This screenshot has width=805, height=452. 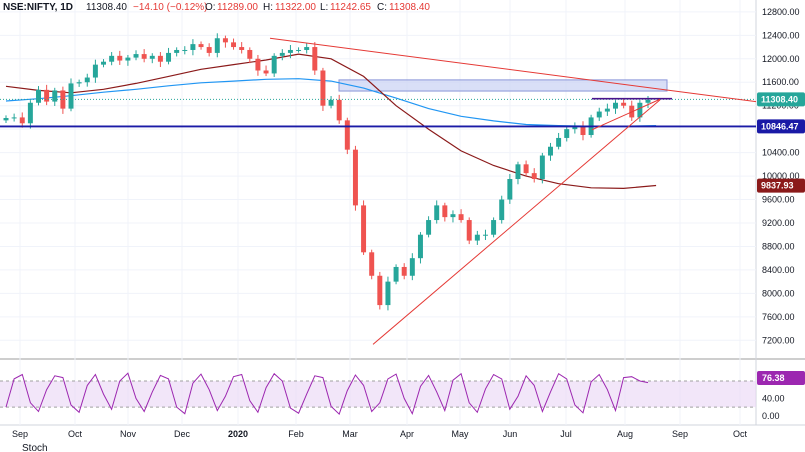 What do you see at coordinates (513, 70) in the screenshot?
I see `descending-trendline` at bounding box center [513, 70].